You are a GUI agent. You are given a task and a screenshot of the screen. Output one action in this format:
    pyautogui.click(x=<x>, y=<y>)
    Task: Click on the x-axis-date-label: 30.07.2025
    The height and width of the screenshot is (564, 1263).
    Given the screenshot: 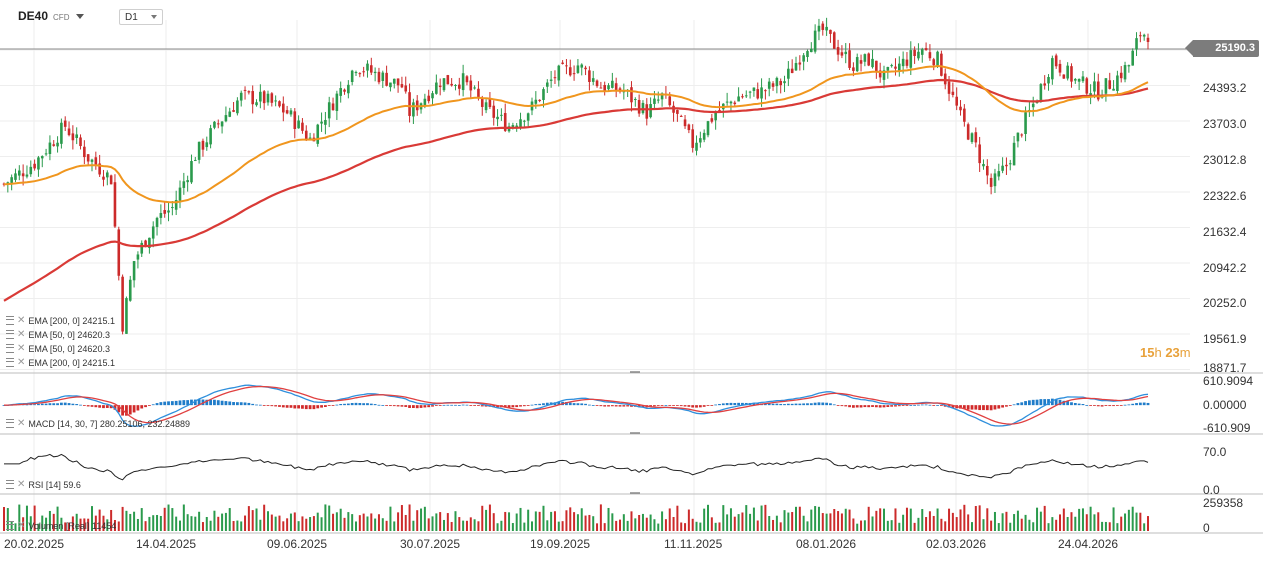 What is the action you would take?
    pyautogui.click(x=430, y=544)
    